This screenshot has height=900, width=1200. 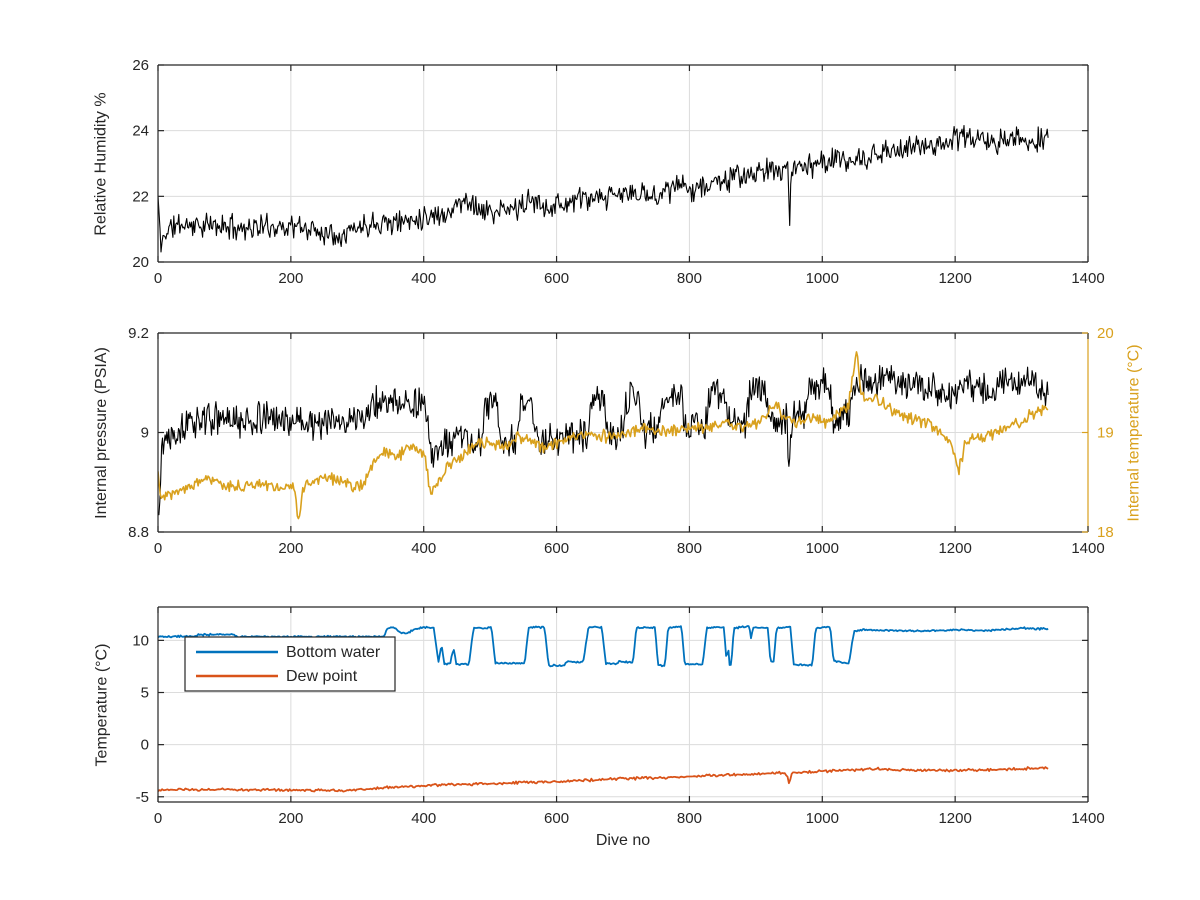 I want to click on y-tick-label: 9, so click(x=145, y=433).